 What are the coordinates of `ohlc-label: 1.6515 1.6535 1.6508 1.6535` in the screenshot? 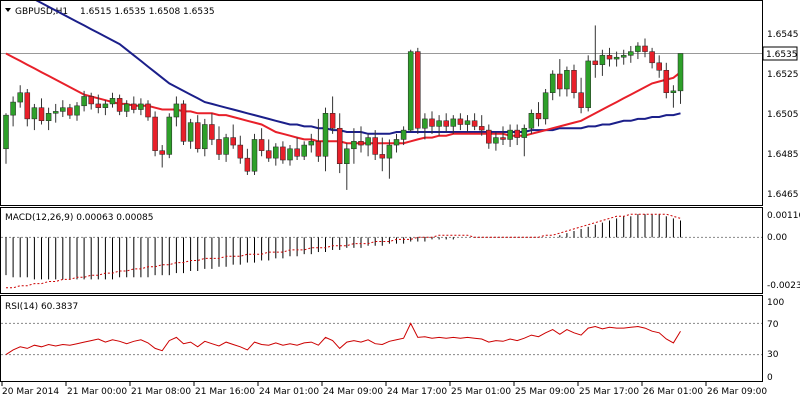 It's located at (147, 12).